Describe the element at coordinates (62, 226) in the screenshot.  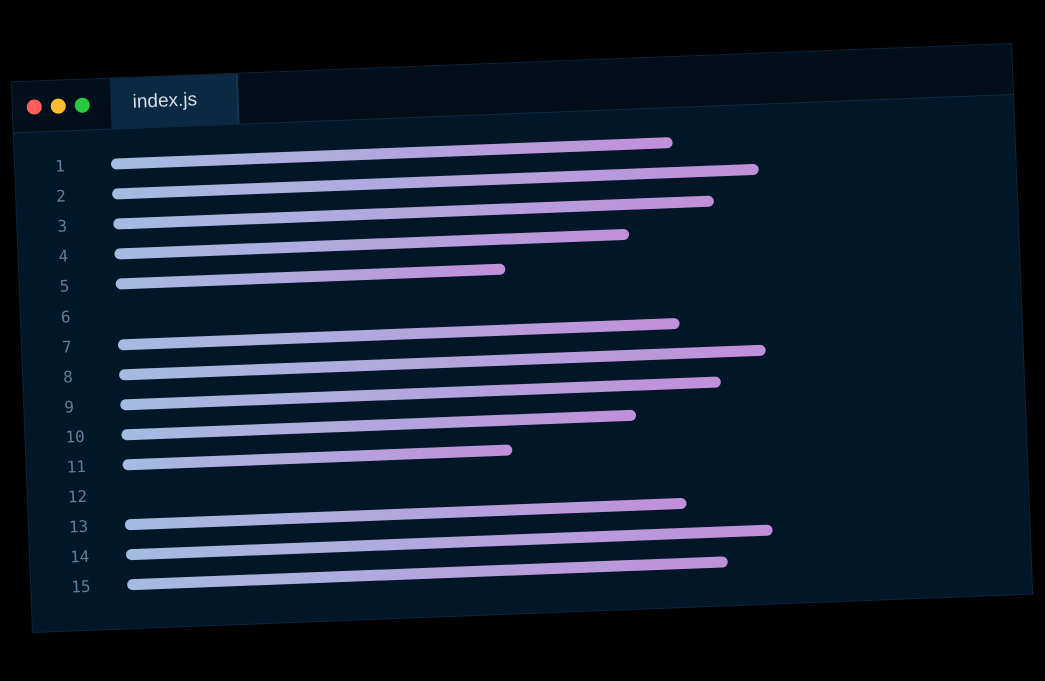
I see `line-number: 3` at that location.